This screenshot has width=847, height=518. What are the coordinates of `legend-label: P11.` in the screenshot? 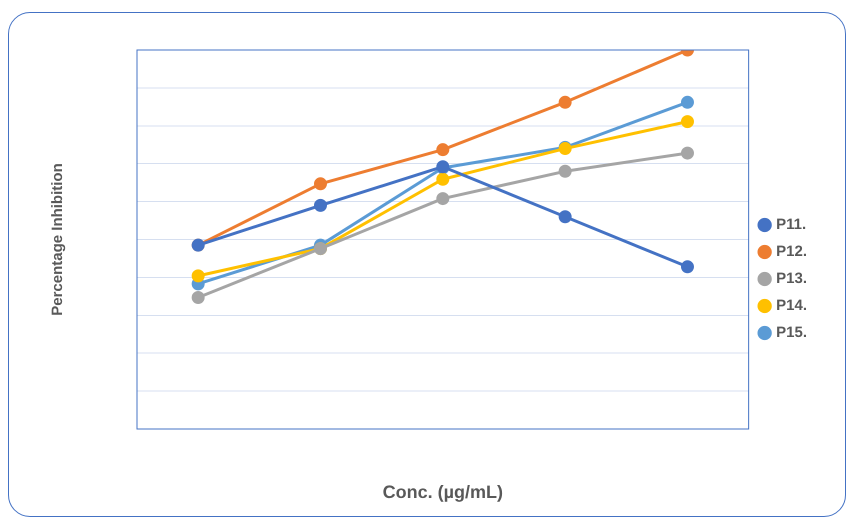 It's located at (791, 225).